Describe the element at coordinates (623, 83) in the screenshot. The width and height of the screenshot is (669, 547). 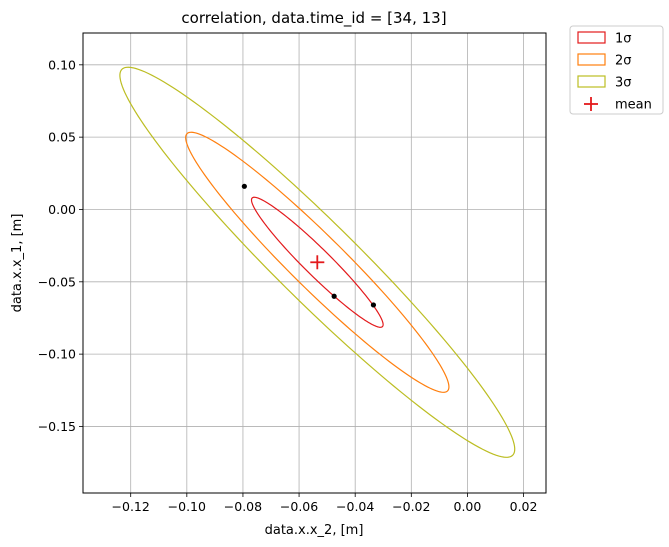
I see `legend-label-3sigma: 3σ` at that location.